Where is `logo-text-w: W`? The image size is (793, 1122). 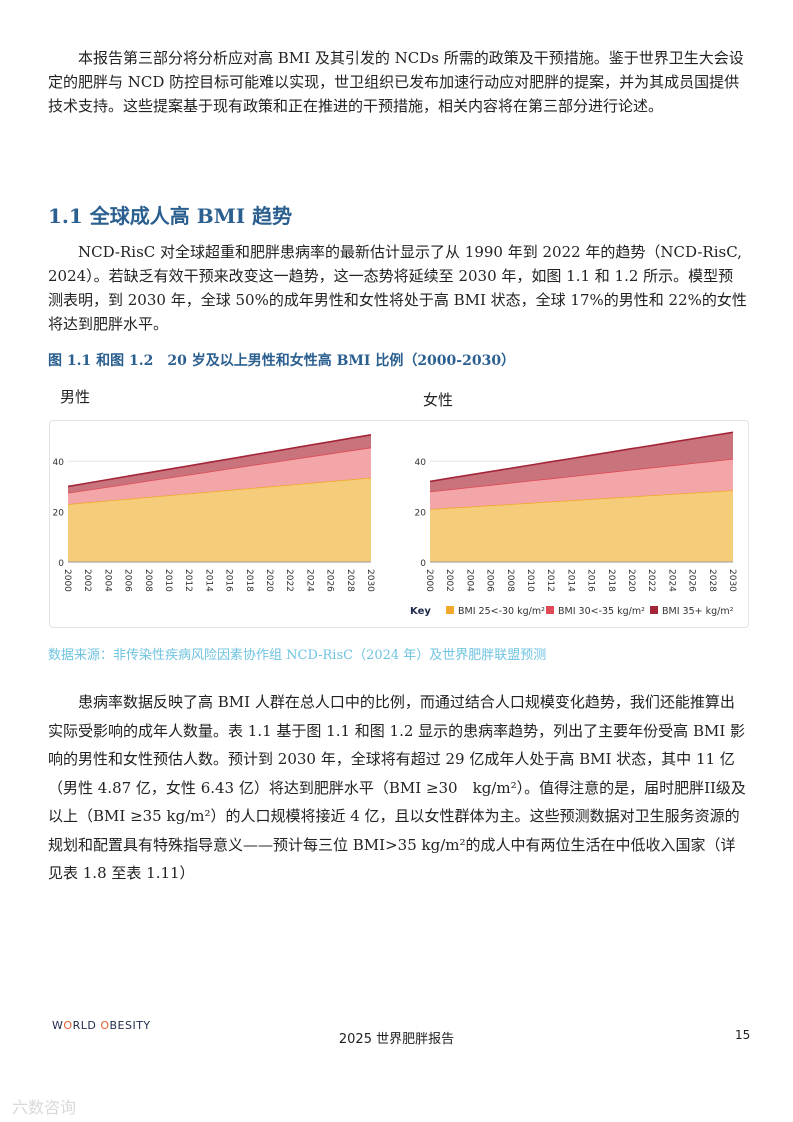
logo-text-w: W is located at coordinates (58, 1025).